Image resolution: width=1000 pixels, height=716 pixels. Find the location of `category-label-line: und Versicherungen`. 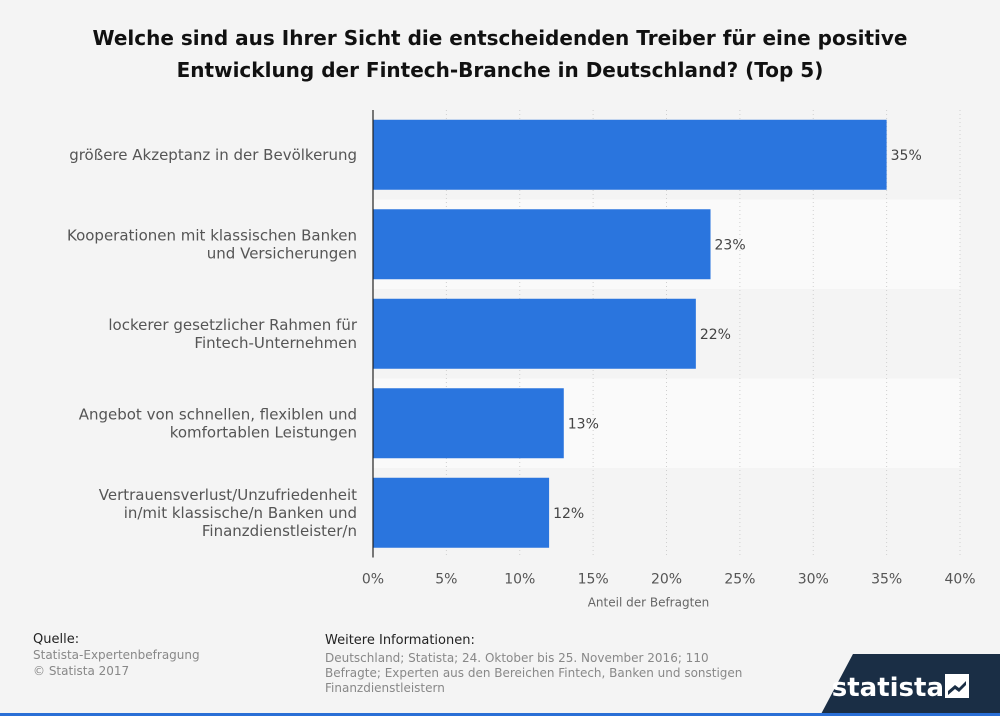

category-label-line: und Versicherungen is located at coordinates (282, 253).